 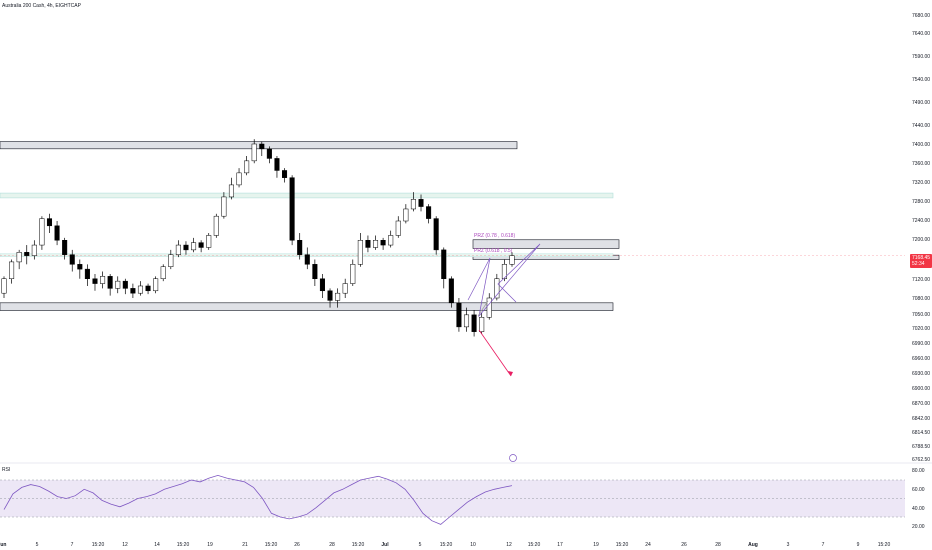 I want to click on chart-title: Australia 200 Cash, 4h, EIGHTCAP, so click(x=41, y=6).